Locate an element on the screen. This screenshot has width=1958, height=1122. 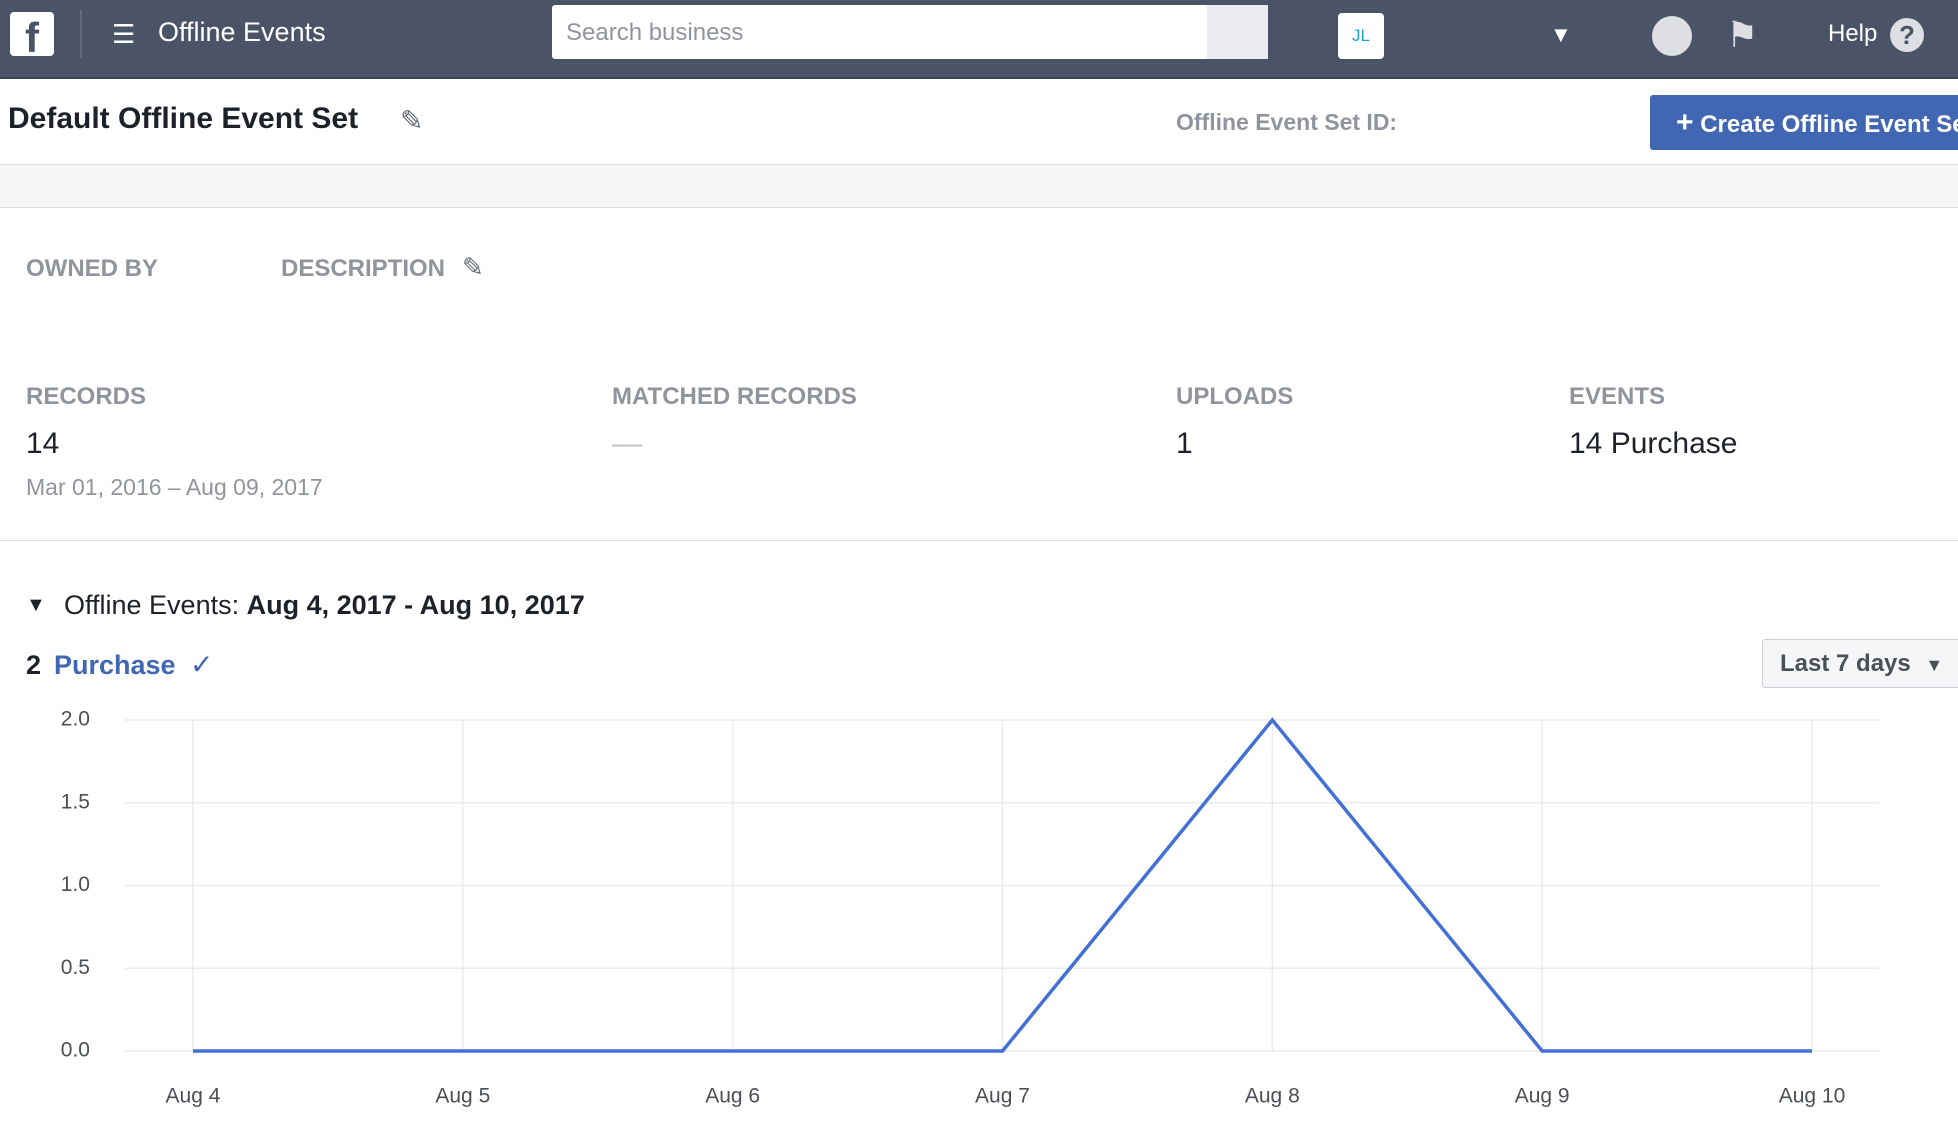
id-label: Offline Event Set ID: is located at coordinates (1287, 122).